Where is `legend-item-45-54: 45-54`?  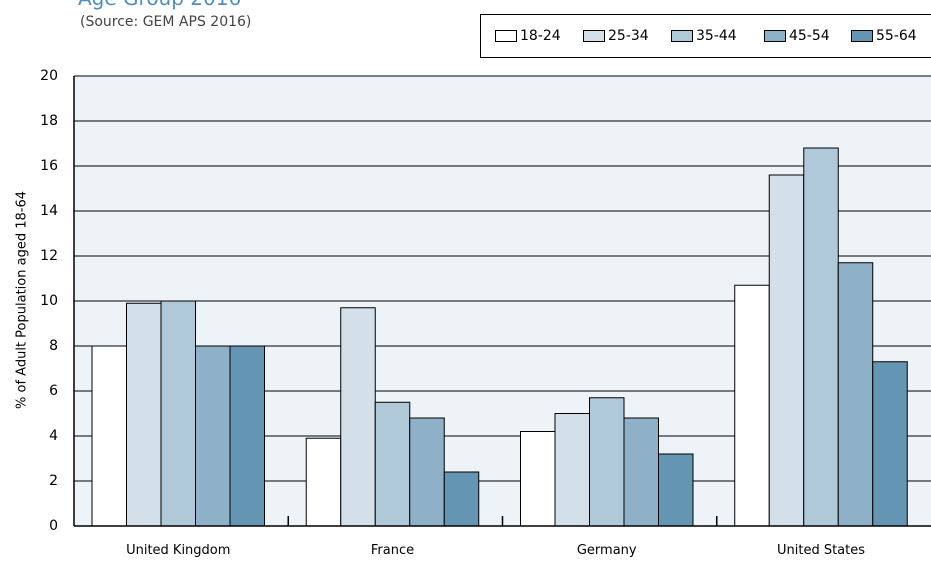 legend-item-45-54: 45-54 is located at coordinates (797, 36).